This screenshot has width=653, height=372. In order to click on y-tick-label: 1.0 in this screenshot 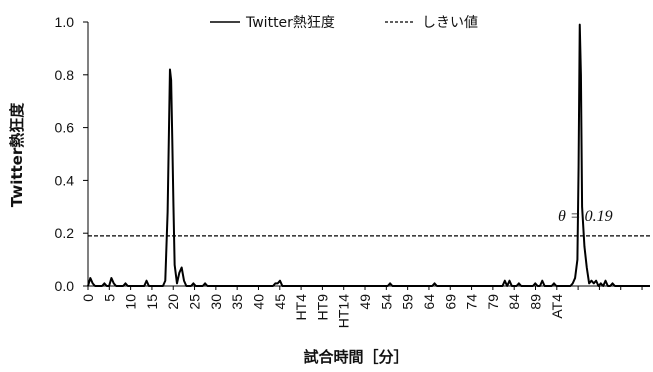, I will do `click(65, 22)`.